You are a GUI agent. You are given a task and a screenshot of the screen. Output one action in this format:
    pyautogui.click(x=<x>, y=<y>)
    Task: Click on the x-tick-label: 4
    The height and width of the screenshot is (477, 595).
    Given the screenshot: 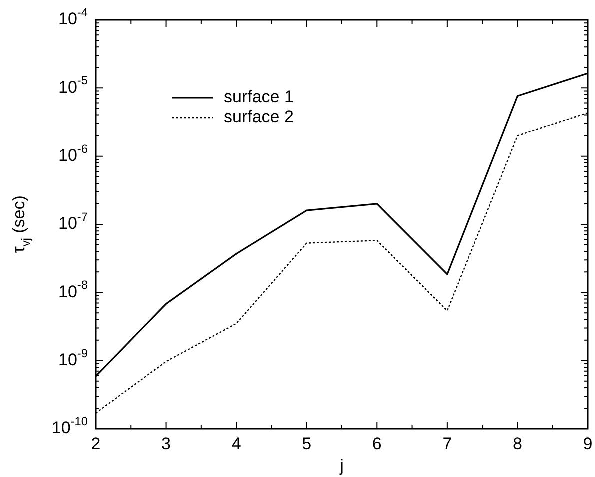 What is the action you would take?
    pyautogui.click(x=237, y=444)
    